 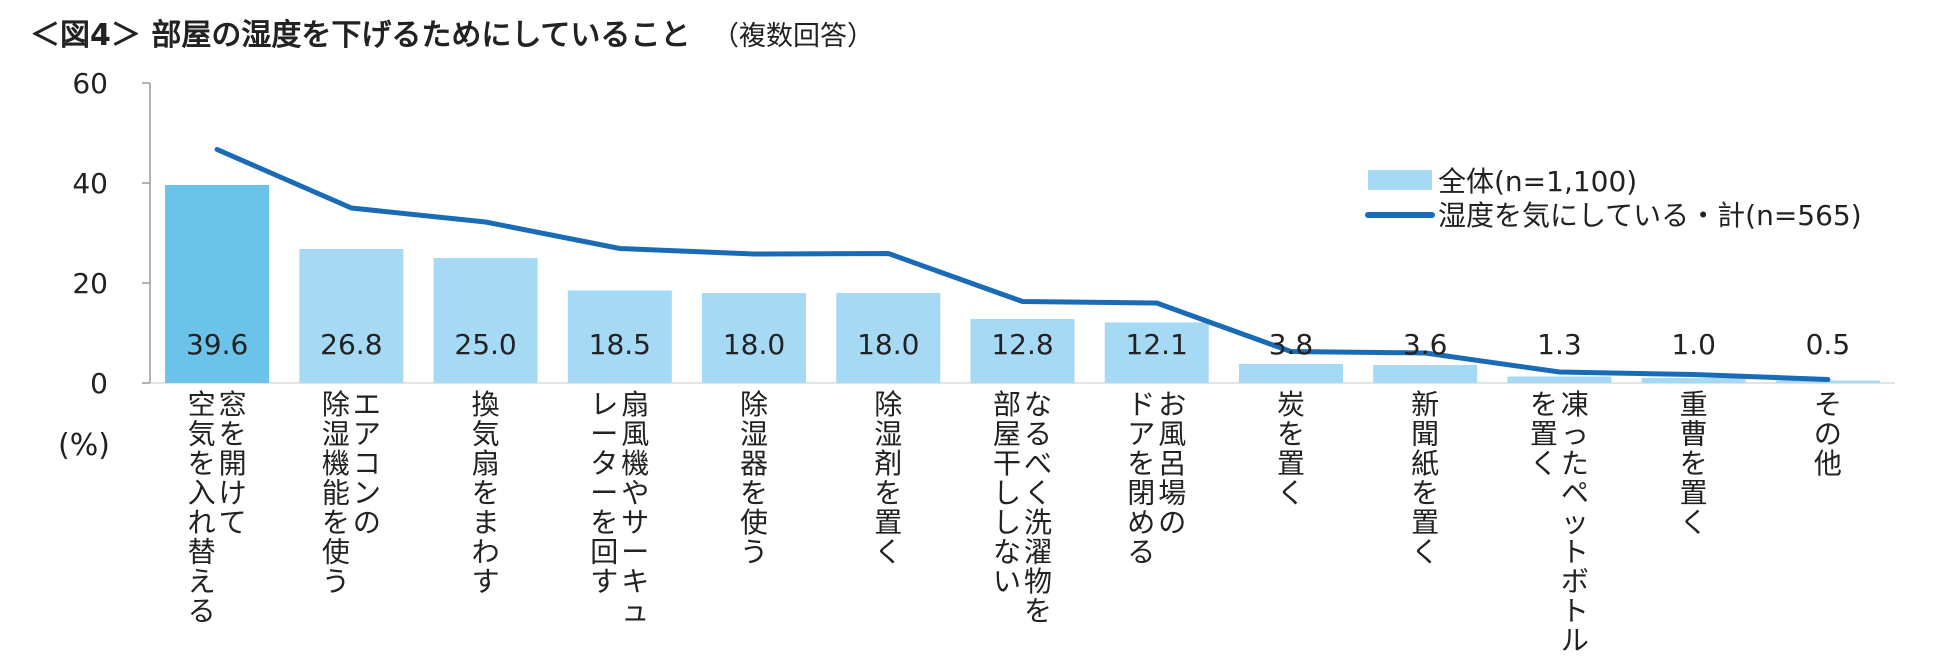 I want to click on category-label: 換気扇をまわす, so click(x=486, y=493).